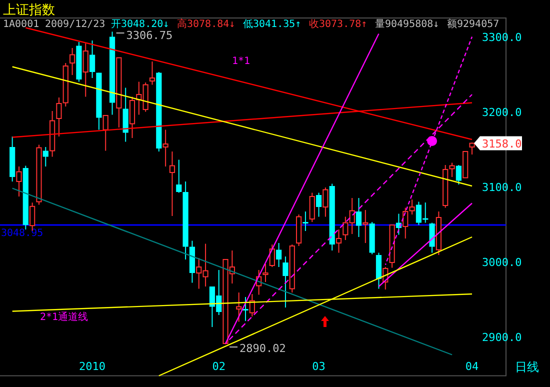 The image size is (550, 387). What do you see at coordinates (241, 61) in the screenshot?
I see `annotation: 1*1` at bounding box center [241, 61].